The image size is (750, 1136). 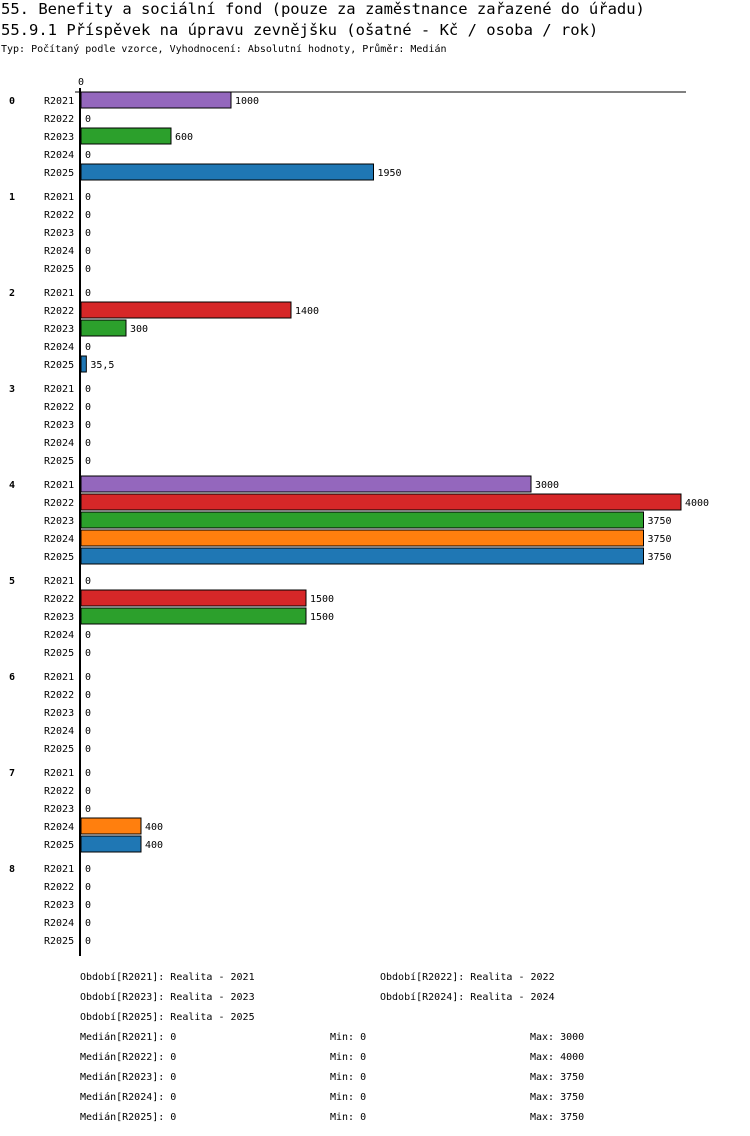 I want to click on axis-zero-label: 0, so click(x=81, y=82).